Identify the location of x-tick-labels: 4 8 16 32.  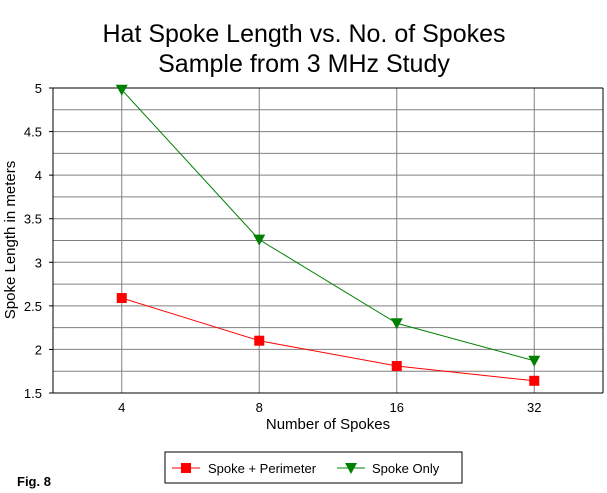
(329, 407).